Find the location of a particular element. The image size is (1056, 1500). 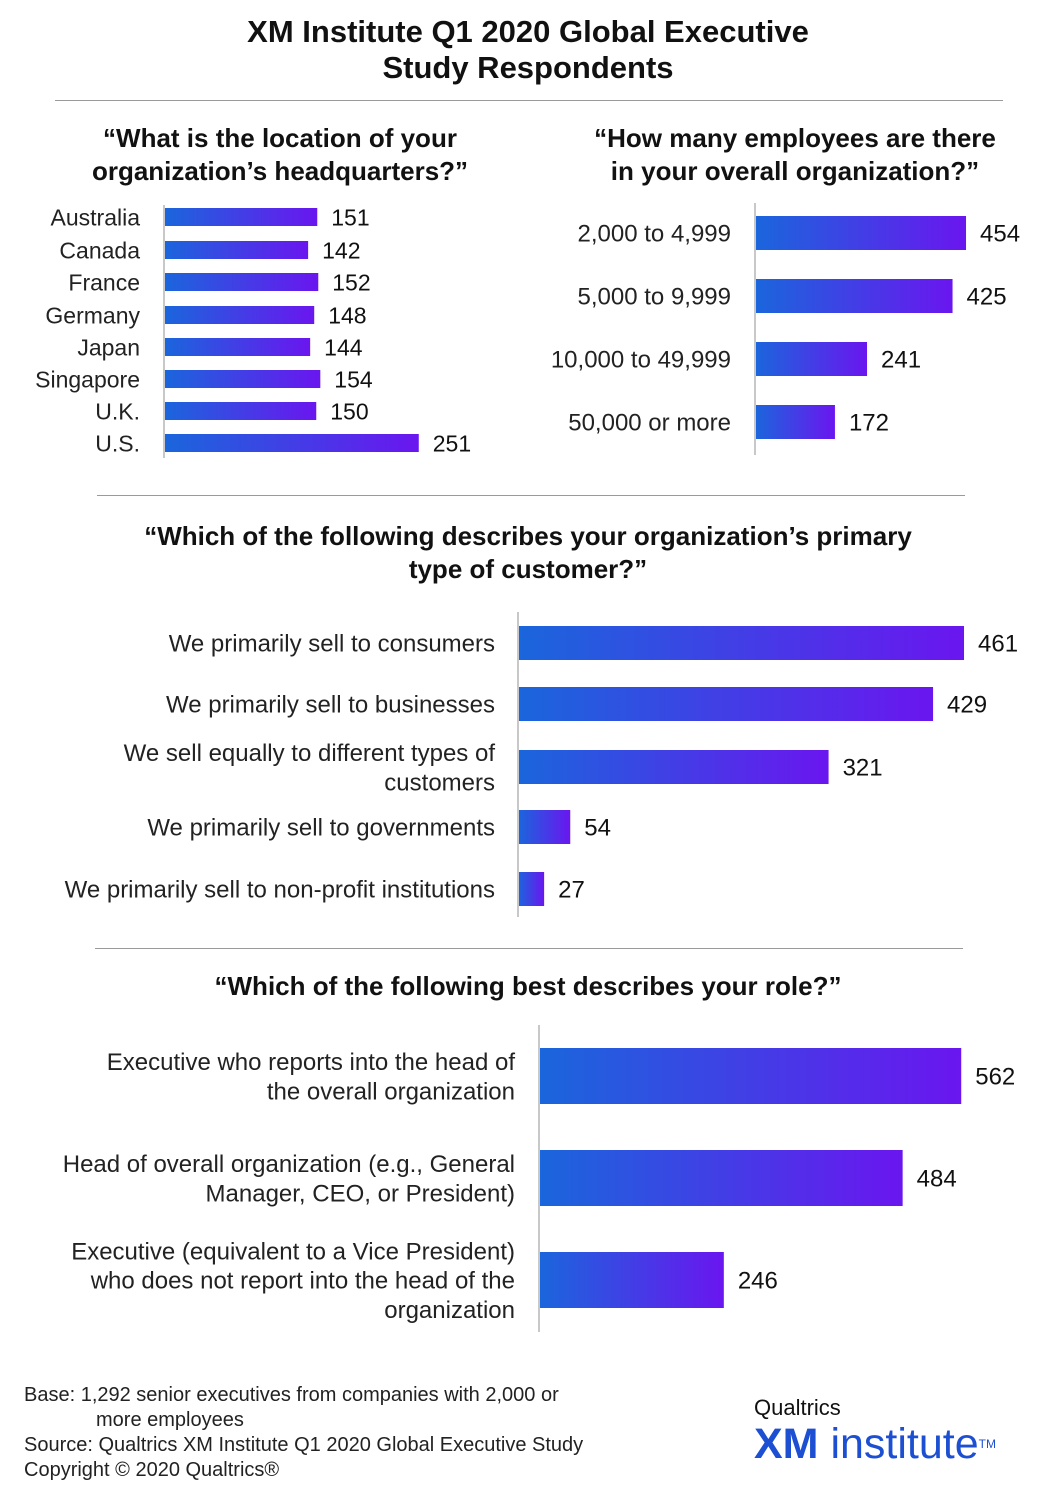

employees-value-label: 425 is located at coordinates (987, 297).